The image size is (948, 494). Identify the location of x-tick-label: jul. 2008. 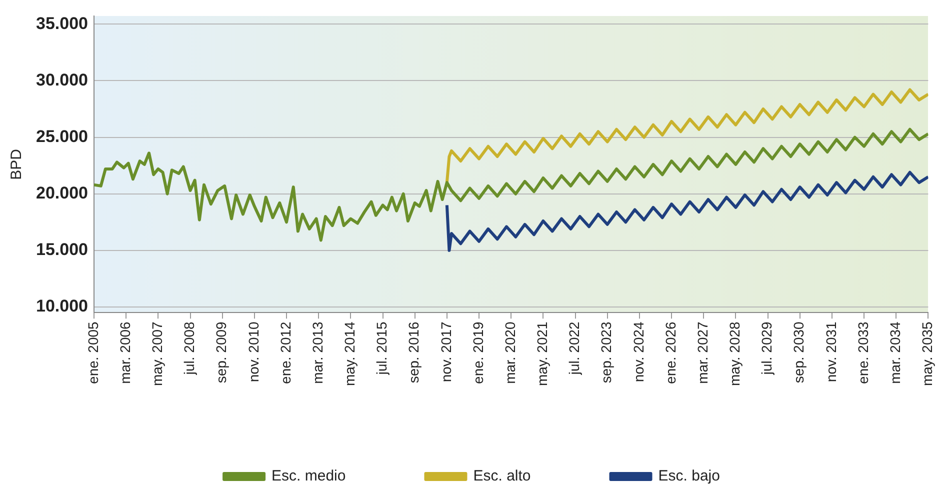
(189, 348).